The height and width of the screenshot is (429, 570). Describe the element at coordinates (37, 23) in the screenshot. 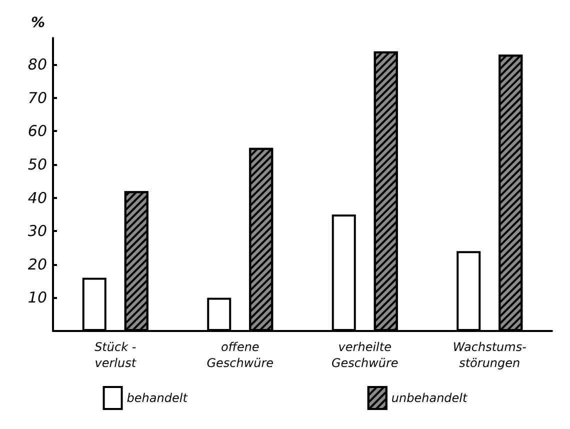

I see `y-axis-title: %` at that location.